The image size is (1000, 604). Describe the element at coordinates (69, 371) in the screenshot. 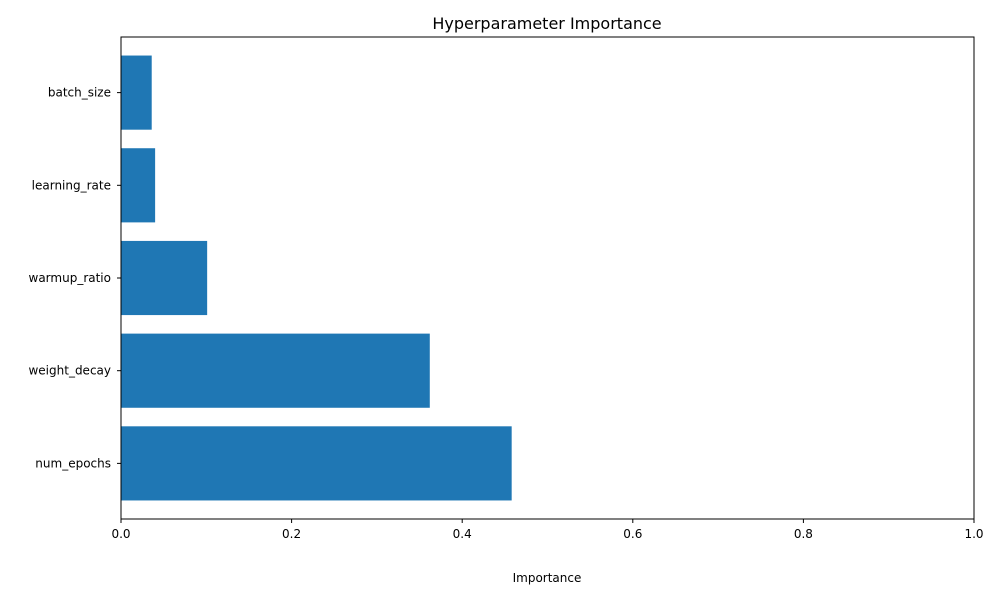

I see `y-tick-label: weight_decay` at that location.